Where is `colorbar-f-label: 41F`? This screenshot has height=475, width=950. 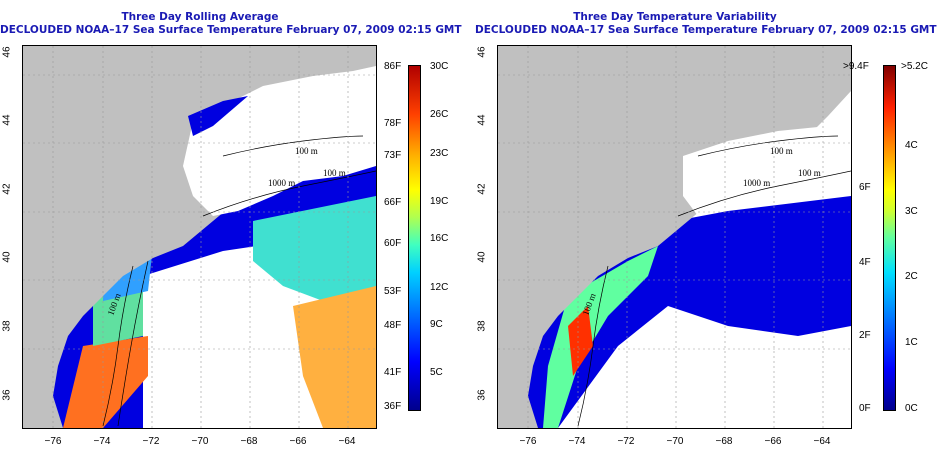 colorbar-f-label: 41F is located at coordinates (393, 372).